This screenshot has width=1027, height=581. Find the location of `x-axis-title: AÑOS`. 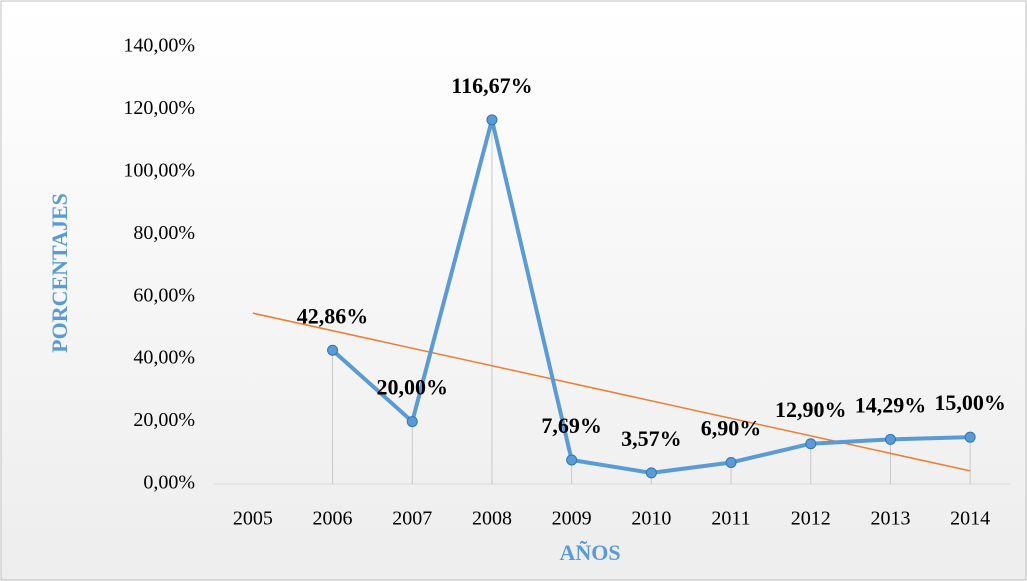

x-axis-title: AÑOS is located at coordinates (589, 552).